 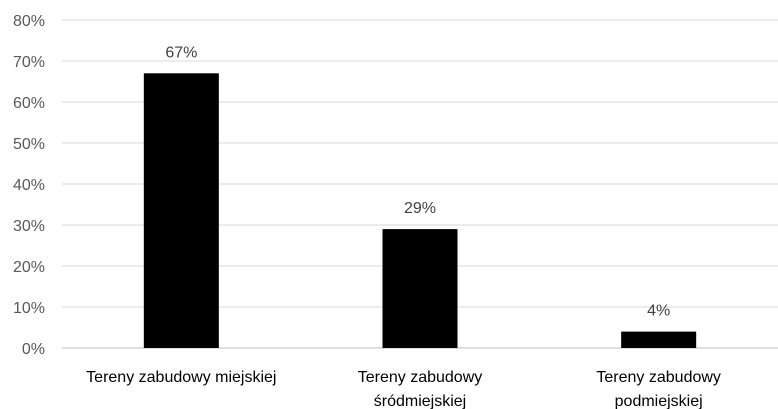 I want to click on y-tick-label: 70%, so click(x=29, y=62).